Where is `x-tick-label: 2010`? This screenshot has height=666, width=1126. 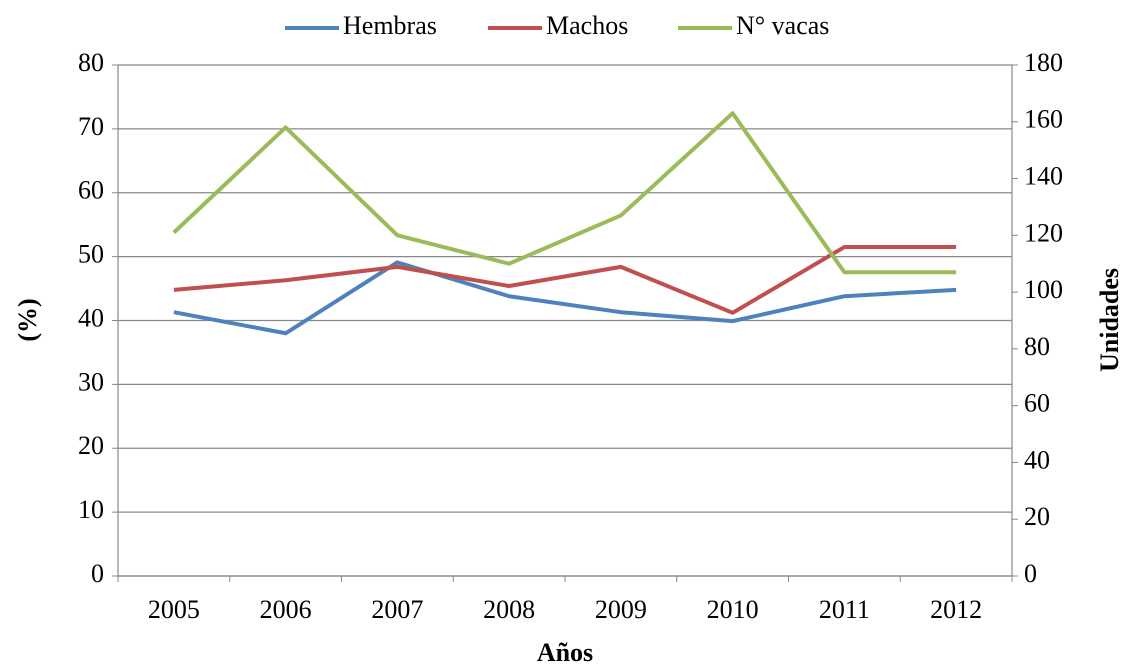
x-tick-label: 2010 is located at coordinates (733, 609).